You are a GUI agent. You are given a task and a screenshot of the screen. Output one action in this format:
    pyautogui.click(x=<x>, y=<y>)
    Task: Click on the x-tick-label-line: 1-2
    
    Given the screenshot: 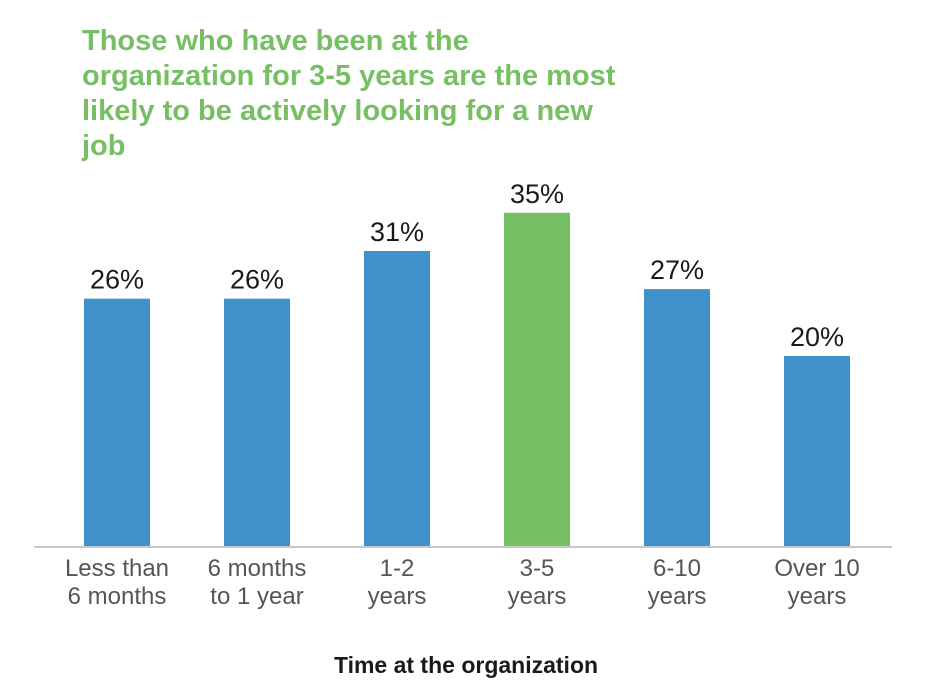 What is the action you would take?
    pyautogui.click(x=397, y=568)
    